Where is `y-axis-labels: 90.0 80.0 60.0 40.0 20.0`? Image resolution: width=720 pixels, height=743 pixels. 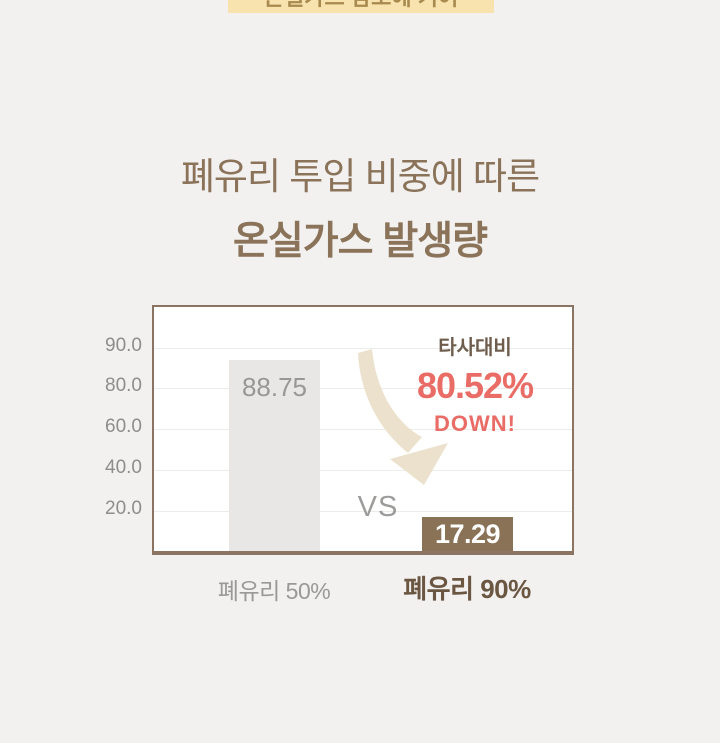 y-axis-labels: 90.0 80.0 60.0 40.0 20.0 is located at coordinates (100, 429).